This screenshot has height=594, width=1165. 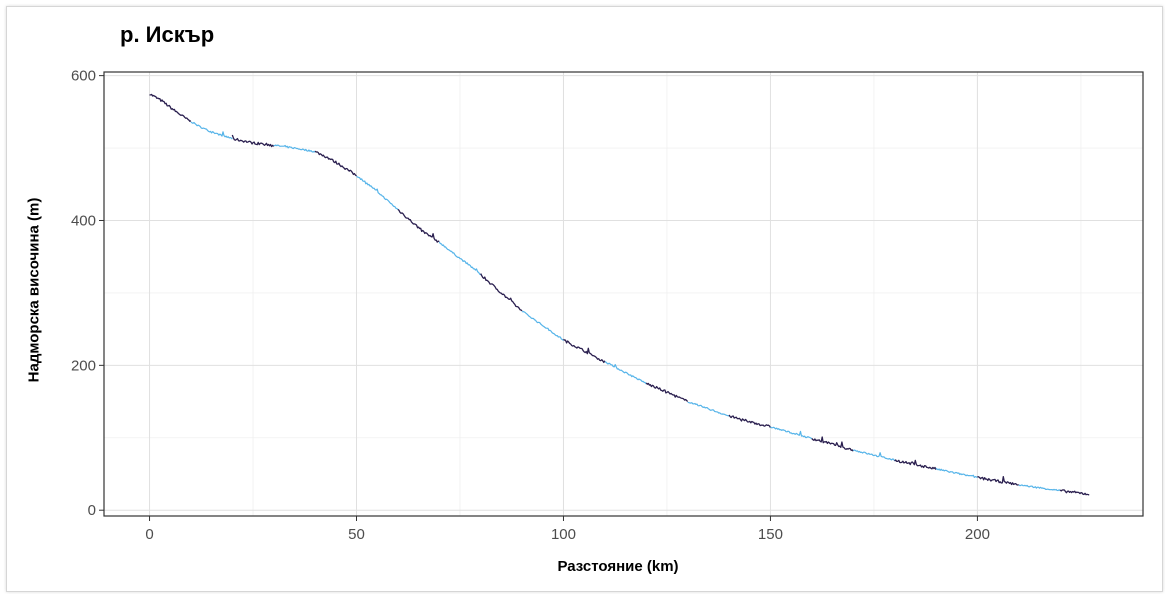 What do you see at coordinates (87, 293) in the screenshot?
I see `y-axis-ticks: 0 200 400 600` at bounding box center [87, 293].